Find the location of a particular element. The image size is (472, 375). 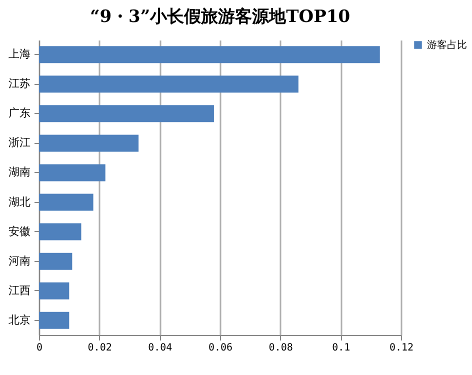

y-tick-label: 浙江 is located at coordinates (19, 143).